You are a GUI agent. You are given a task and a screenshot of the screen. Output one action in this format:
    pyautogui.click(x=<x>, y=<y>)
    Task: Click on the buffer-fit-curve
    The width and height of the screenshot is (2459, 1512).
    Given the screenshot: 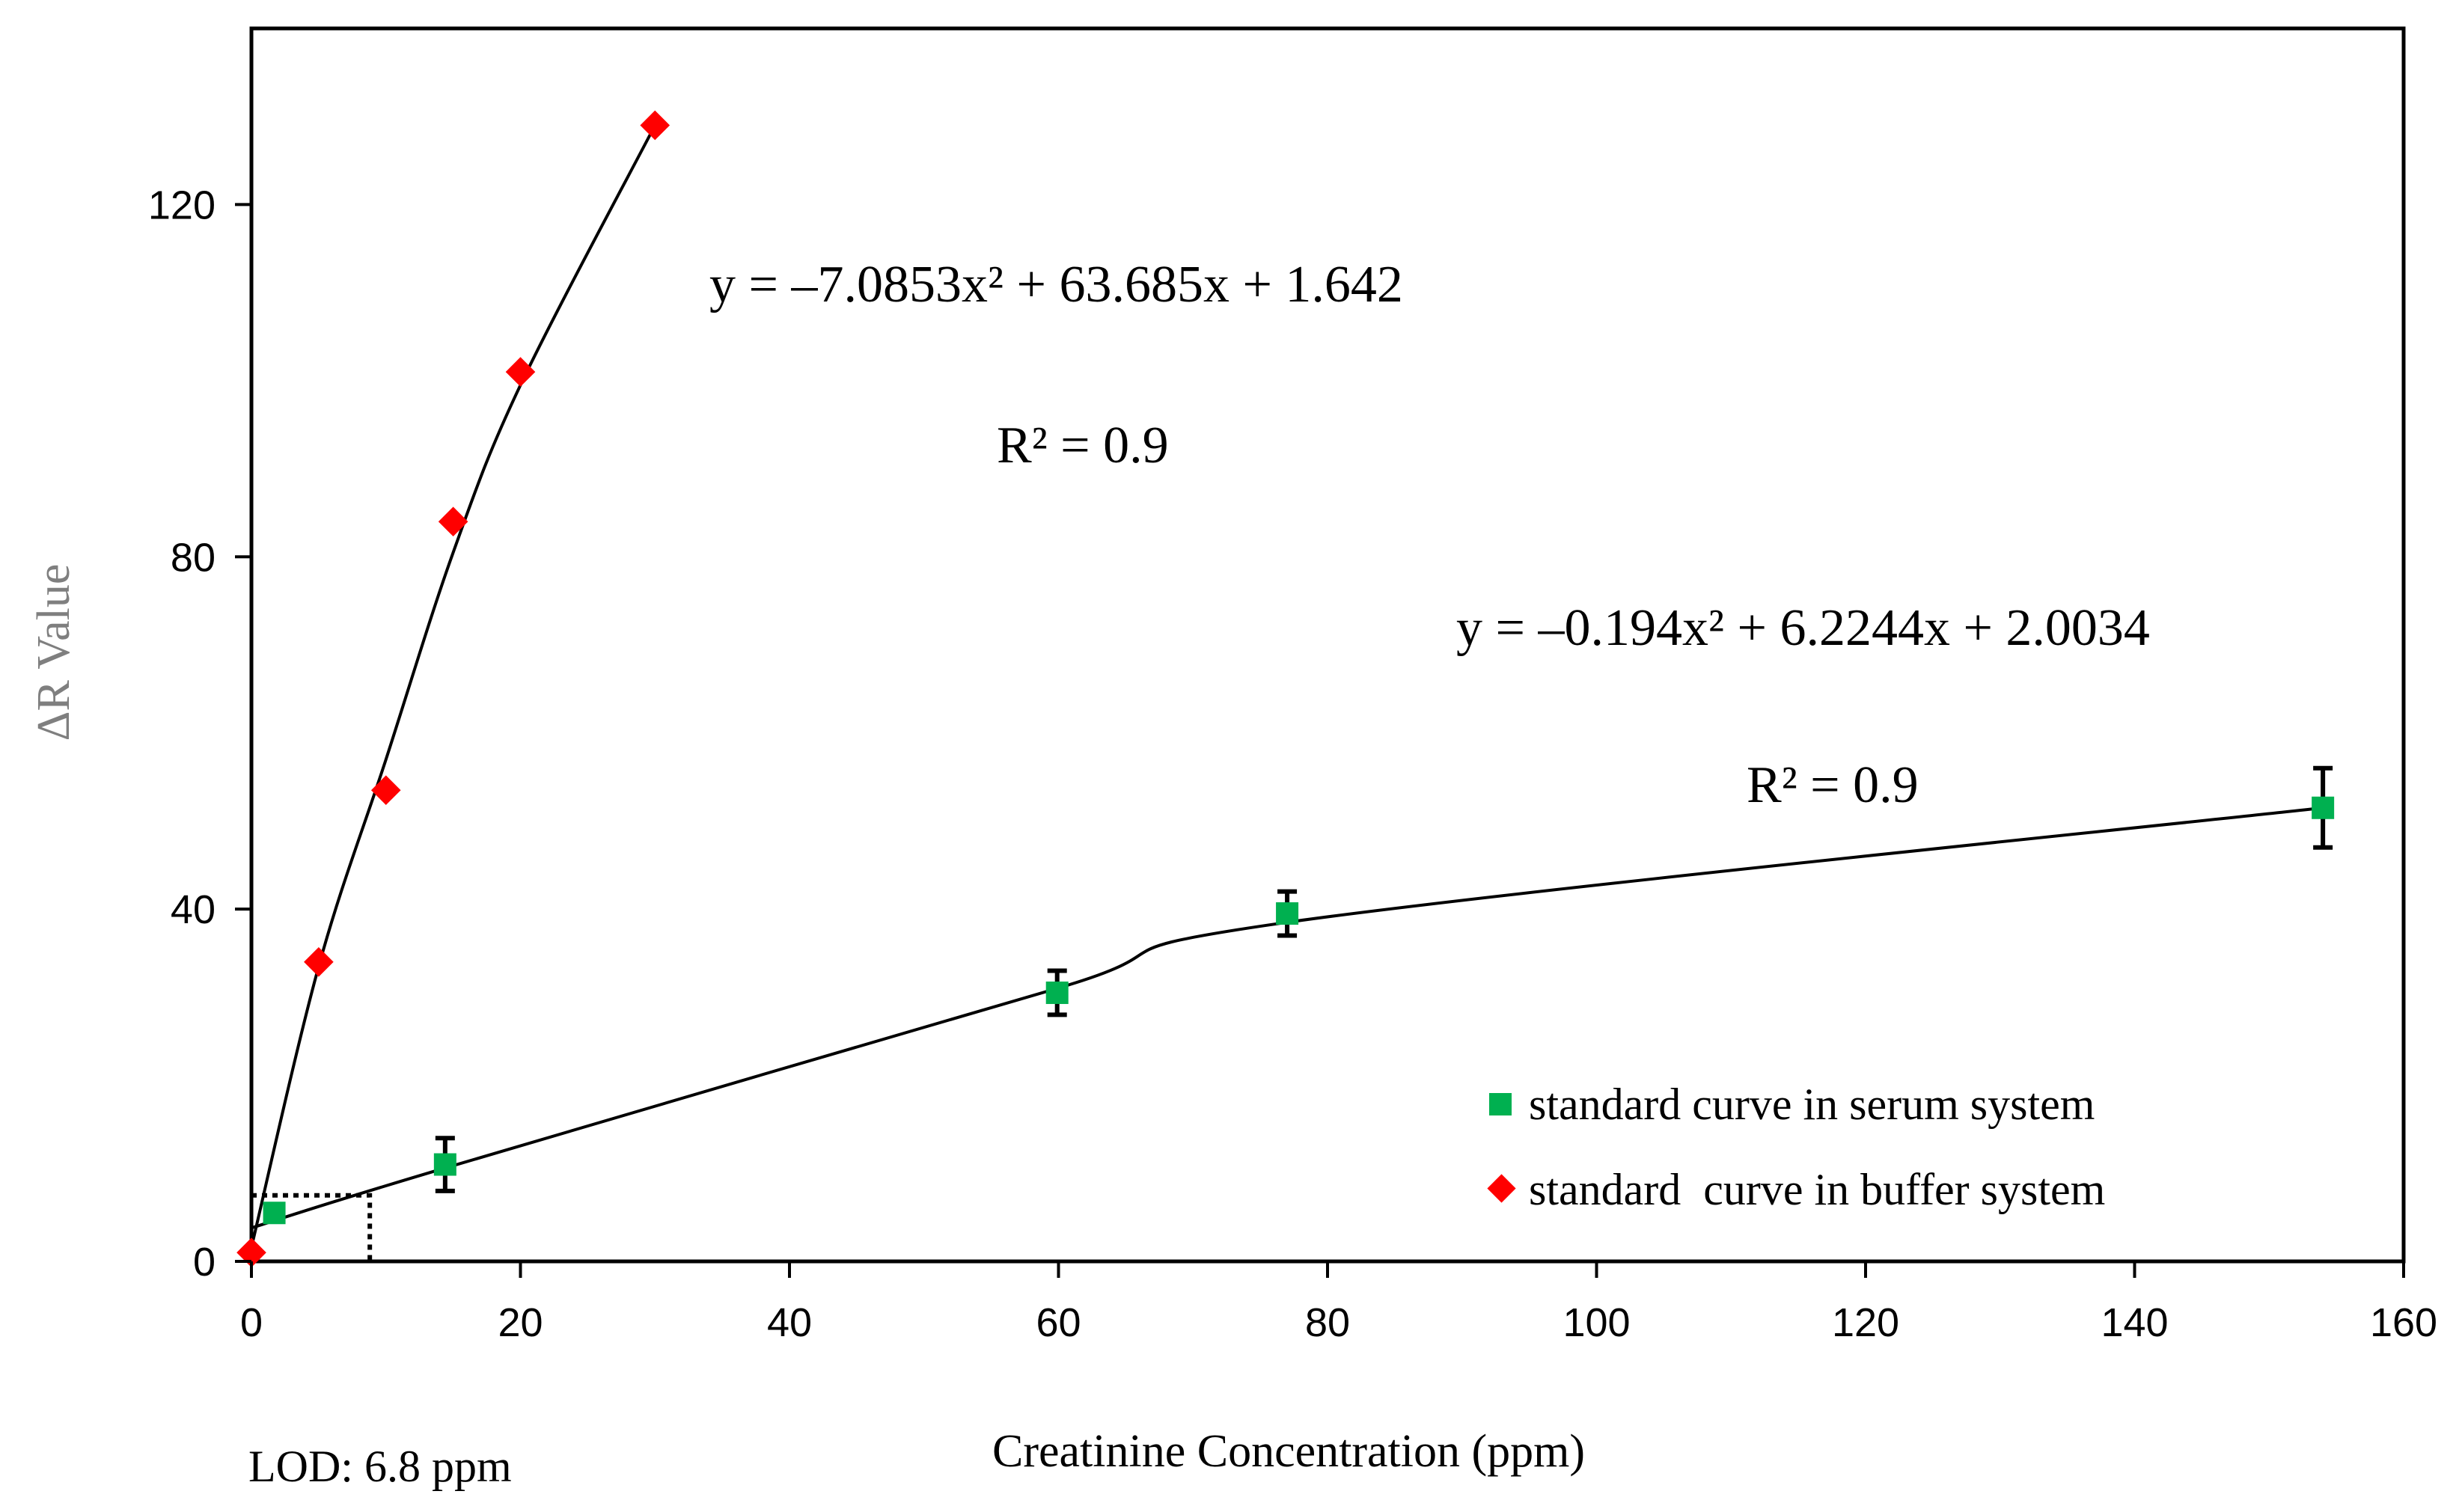 What is the action you would take?
    pyautogui.click(x=454, y=686)
    